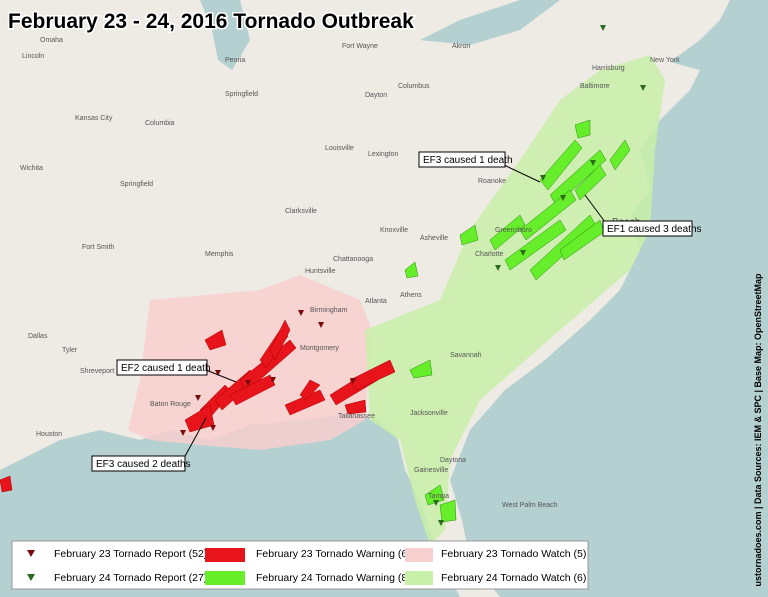  I want to click on city-label: Akron, so click(461, 46).